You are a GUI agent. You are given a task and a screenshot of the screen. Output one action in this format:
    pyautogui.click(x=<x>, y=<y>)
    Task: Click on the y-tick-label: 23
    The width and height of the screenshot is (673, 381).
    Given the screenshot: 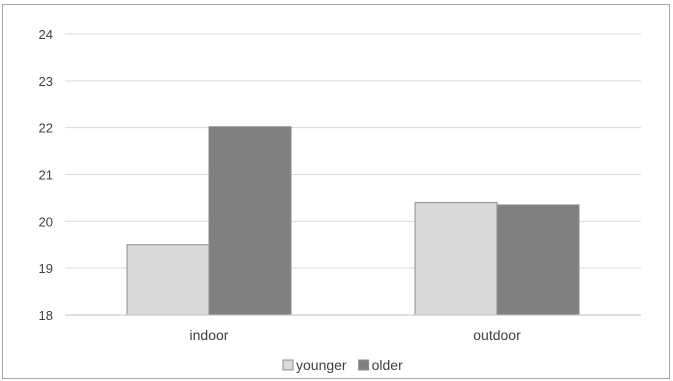 What is the action you would take?
    pyautogui.click(x=46, y=81)
    